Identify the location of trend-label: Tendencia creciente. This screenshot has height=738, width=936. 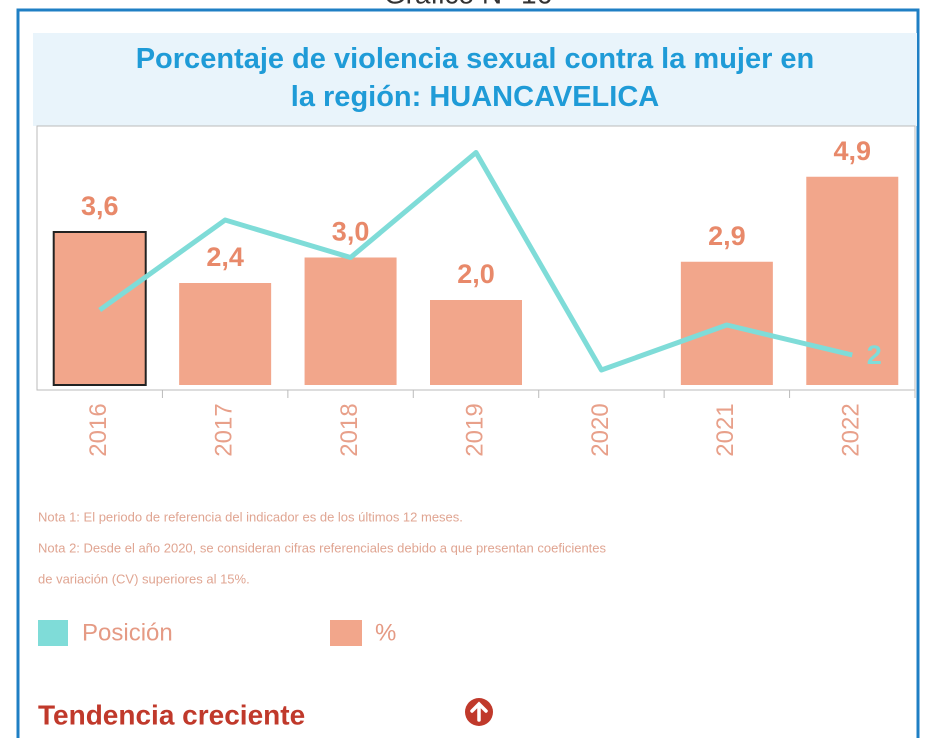
(171, 714).